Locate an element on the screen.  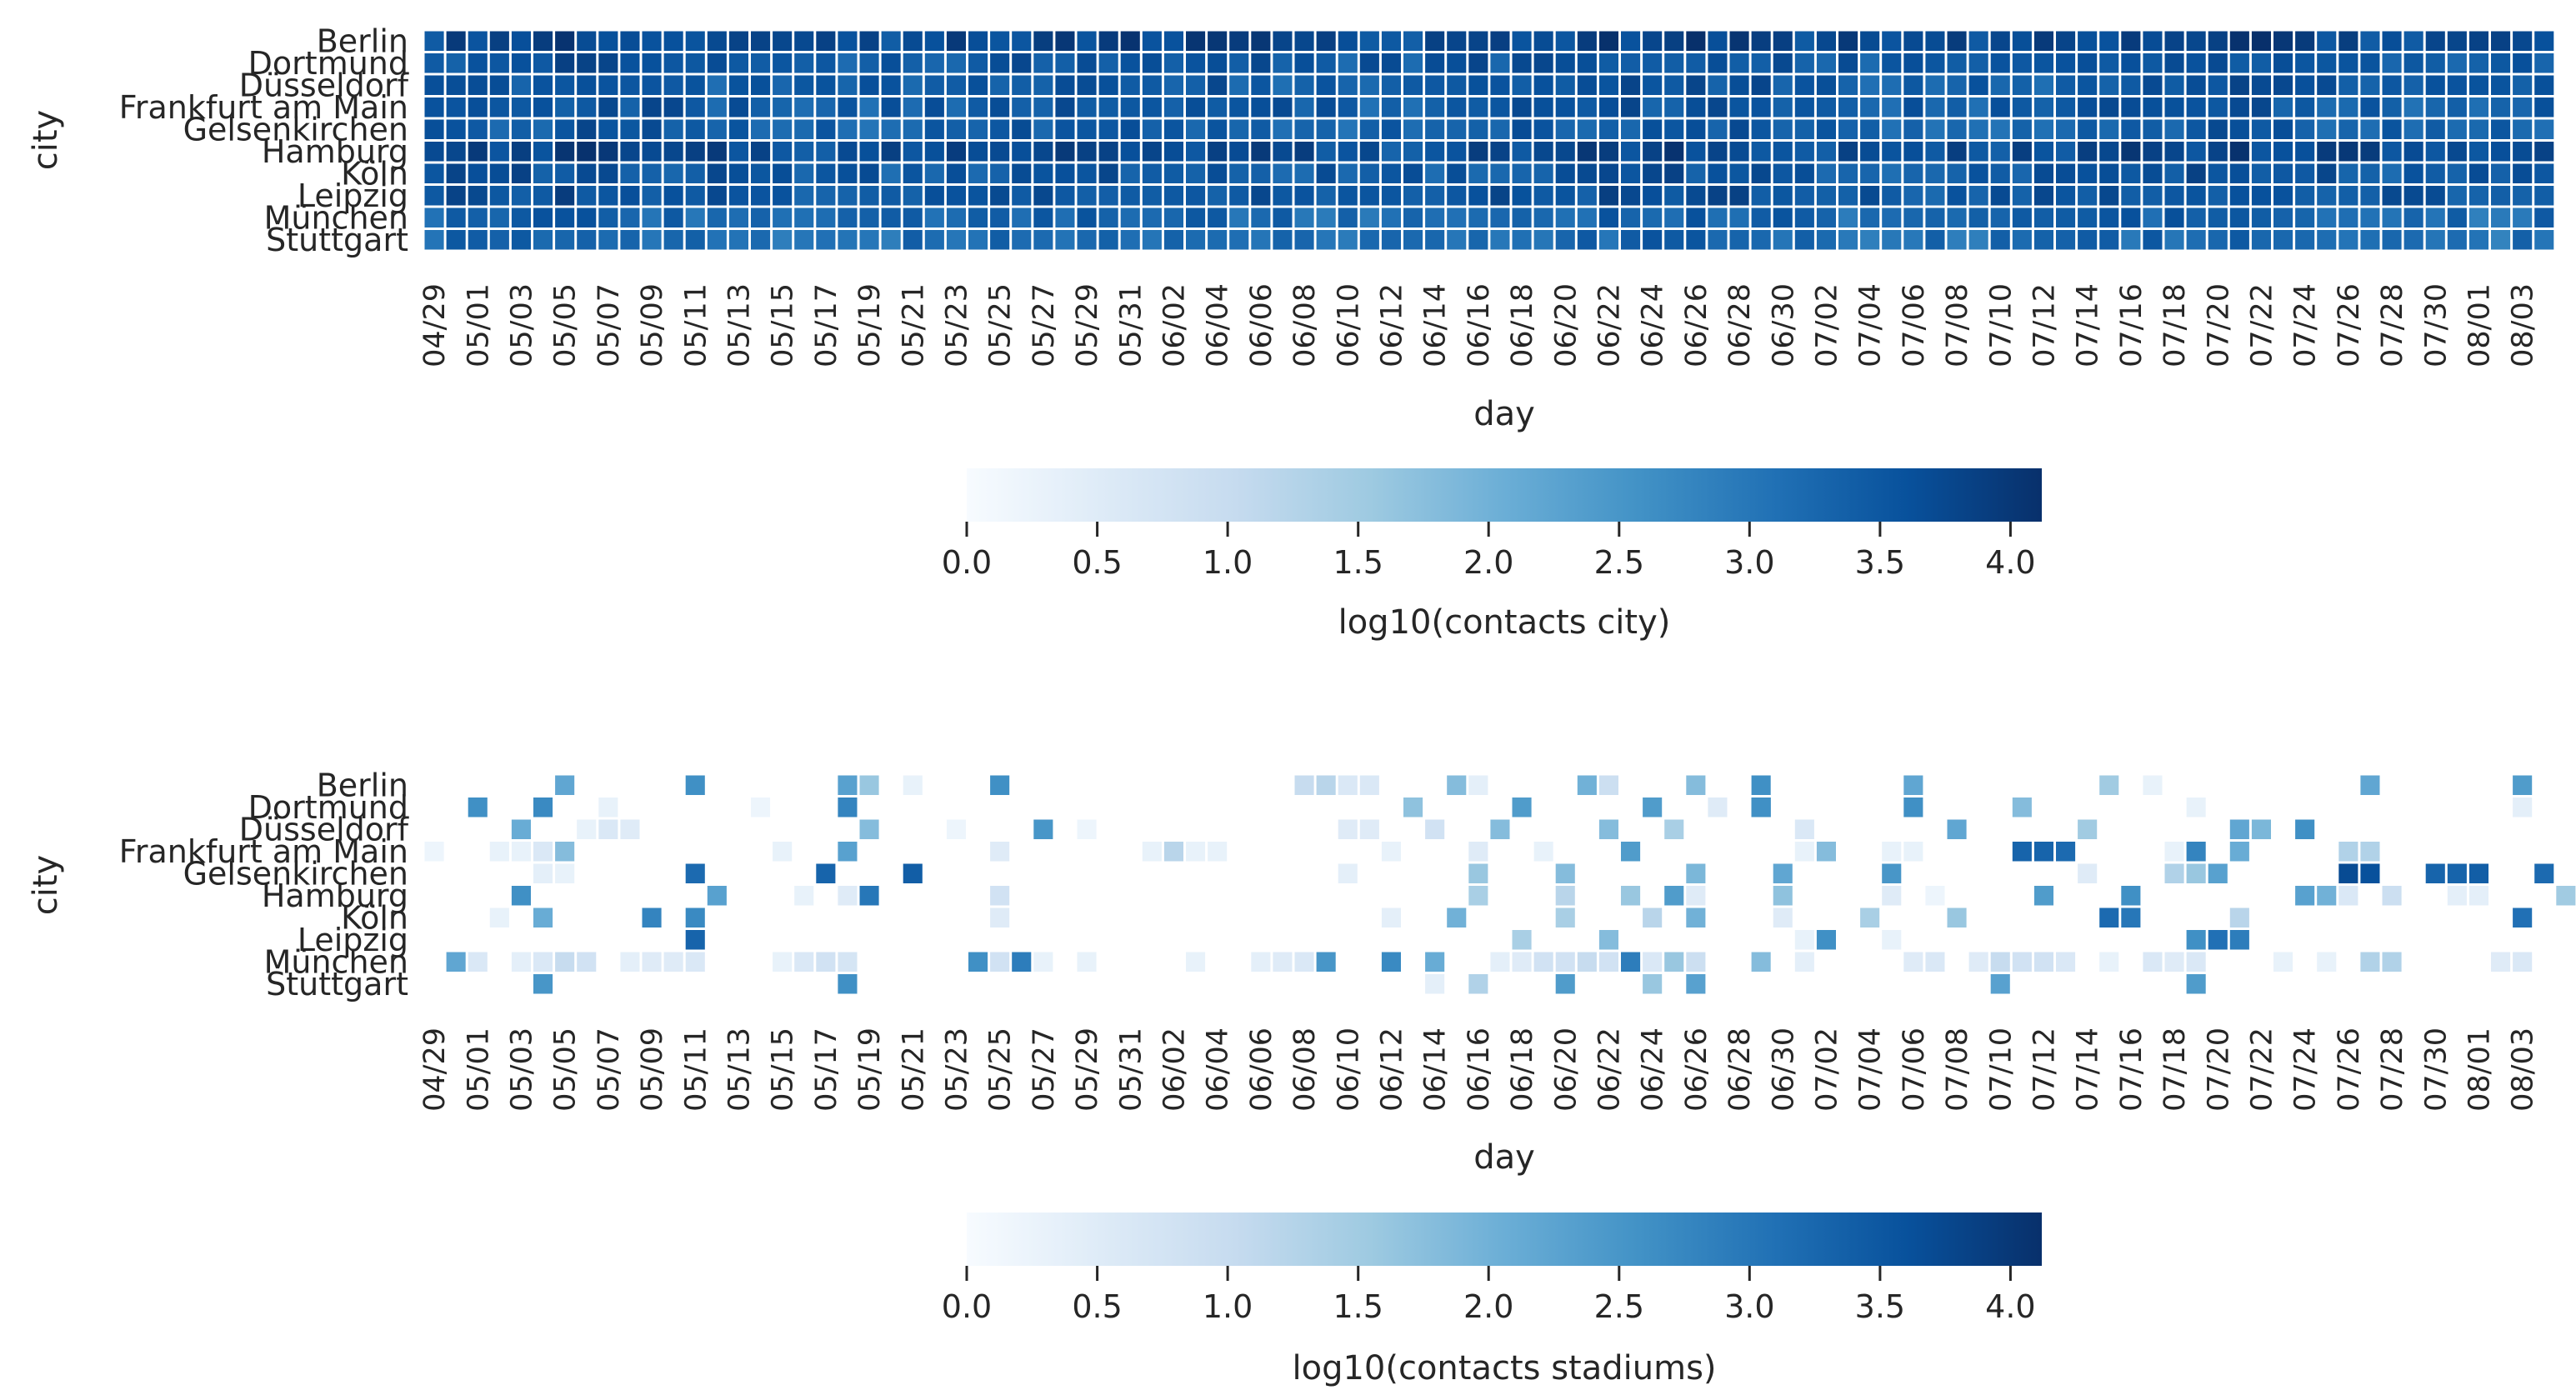
x-tick-label: 07/10 is located at coordinates (2001, 325).